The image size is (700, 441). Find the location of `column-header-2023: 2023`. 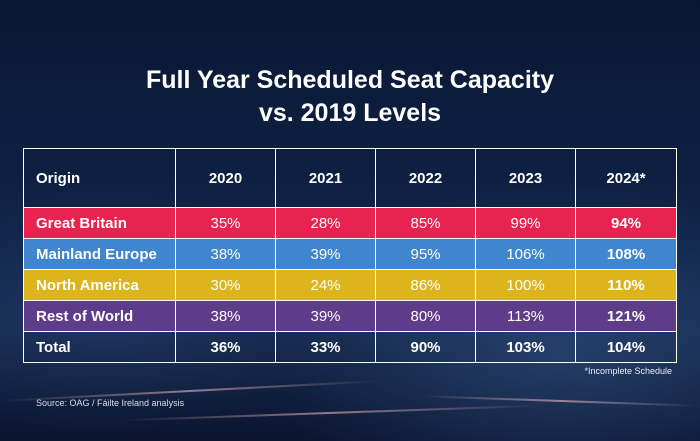

column-header-2023: 2023 is located at coordinates (525, 178).